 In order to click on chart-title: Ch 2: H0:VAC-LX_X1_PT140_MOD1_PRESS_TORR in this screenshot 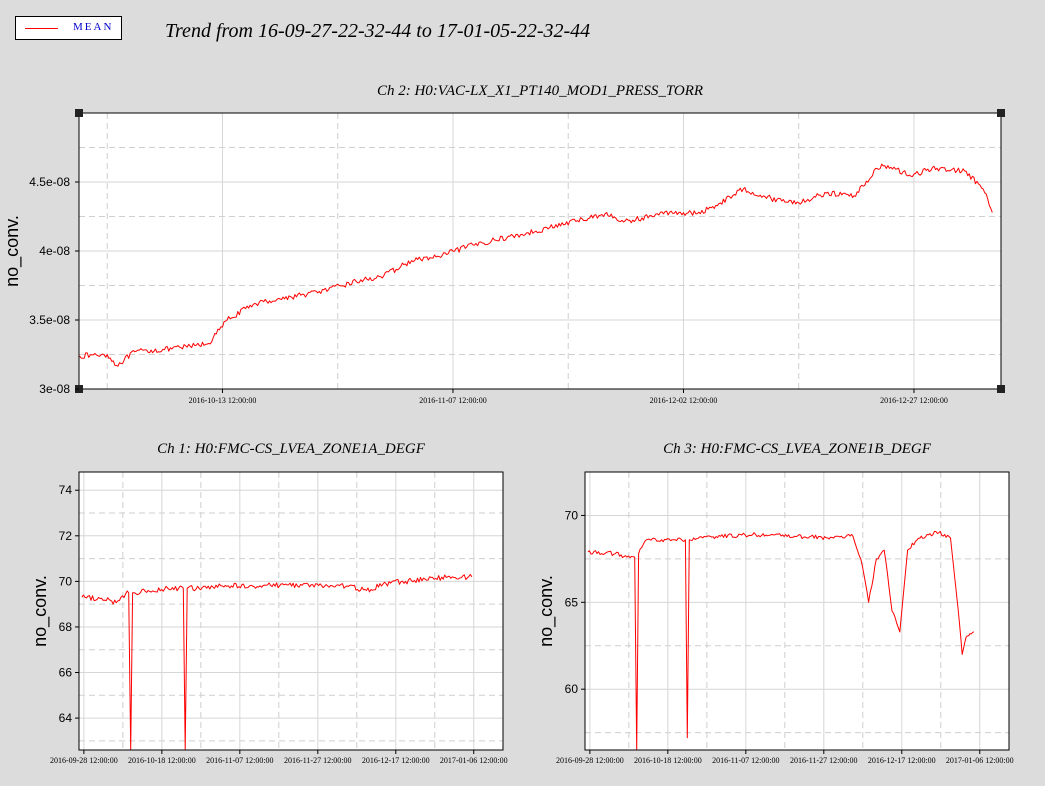, I will do `click(540, 91)`.